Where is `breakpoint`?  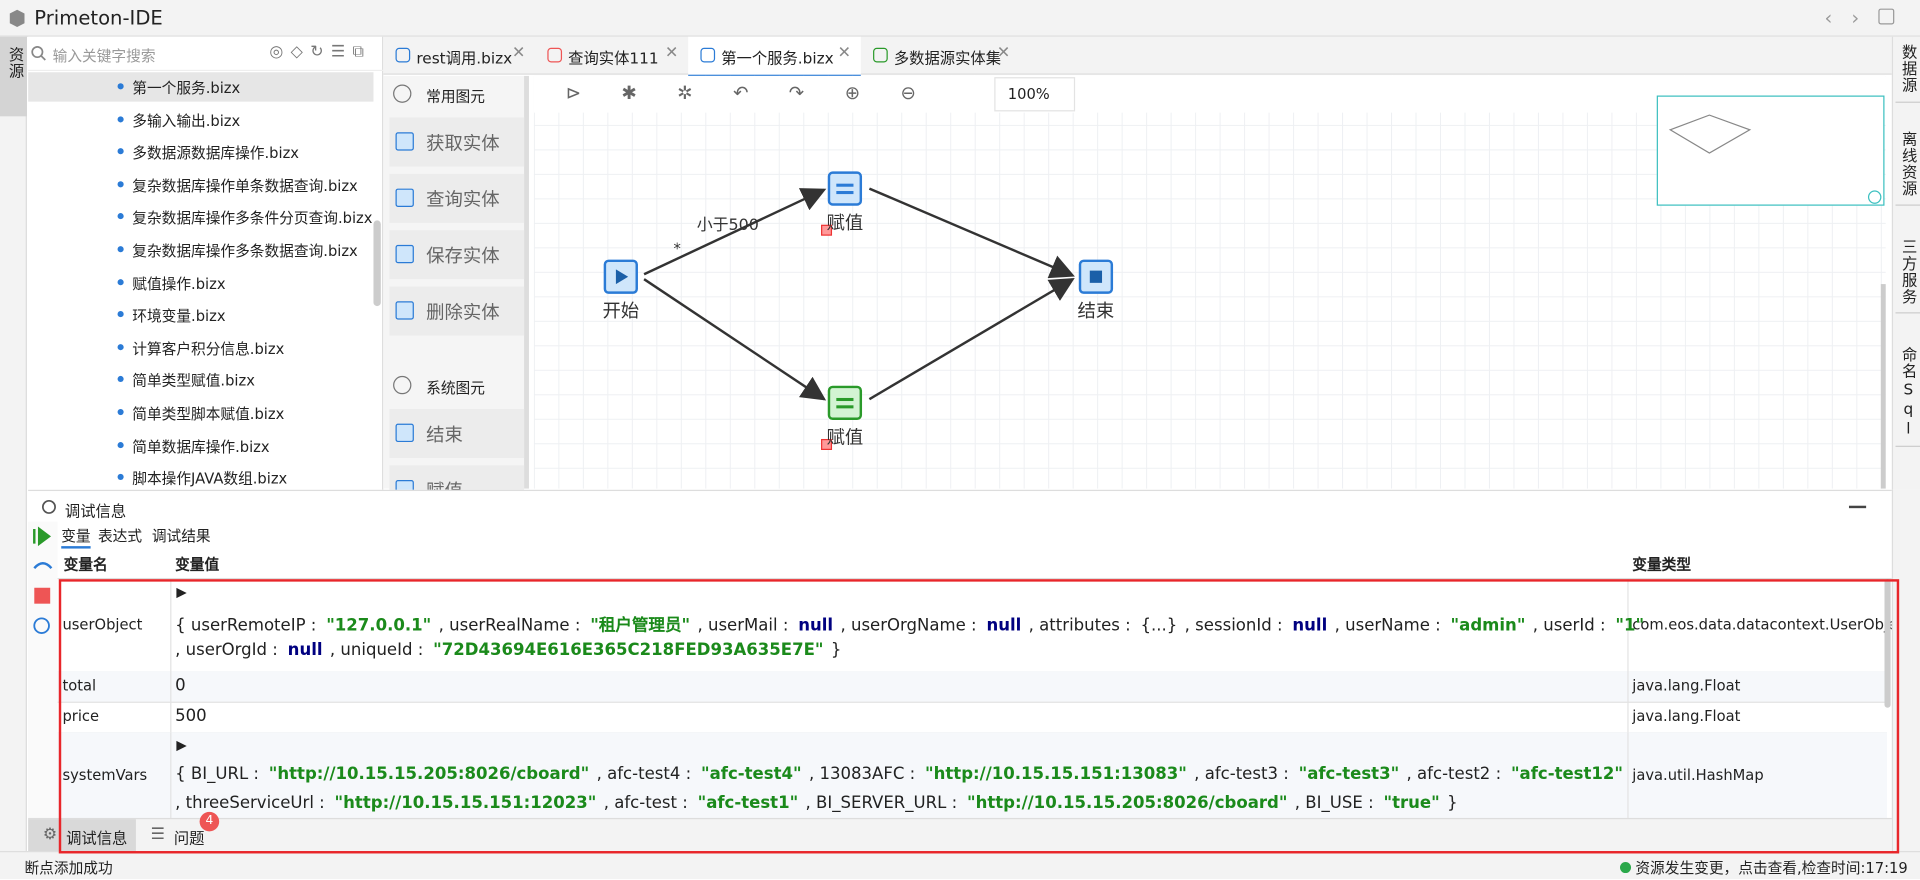
breakpoint is located at coordinates (827, 444).